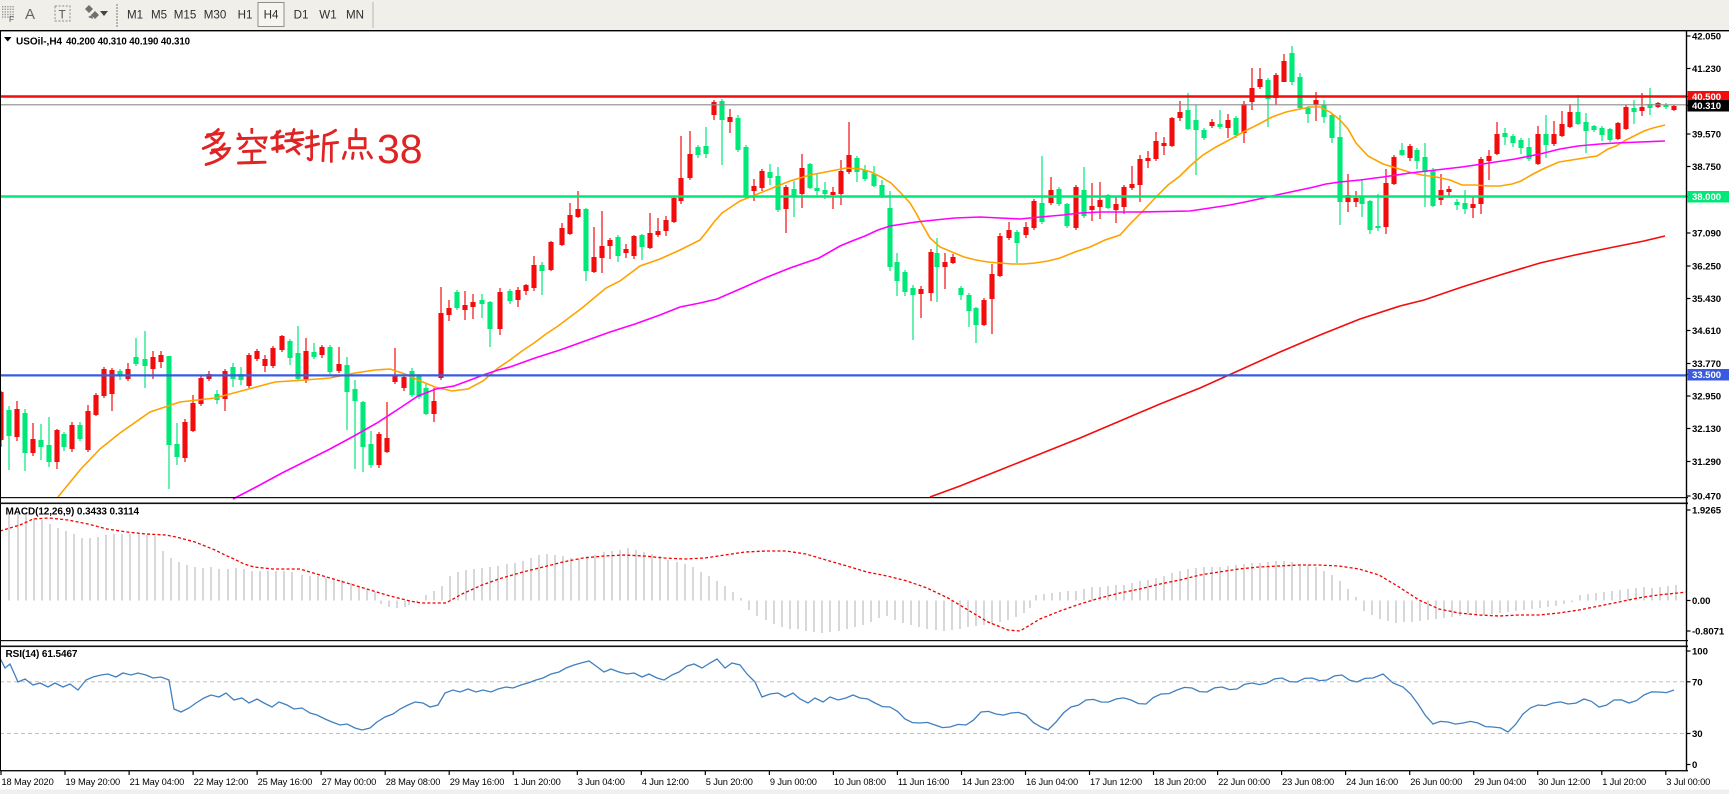 This screenshot has width=1729, height=794. I want to click on svg-text: 22 Jun 00:00, so click(1244, 782).